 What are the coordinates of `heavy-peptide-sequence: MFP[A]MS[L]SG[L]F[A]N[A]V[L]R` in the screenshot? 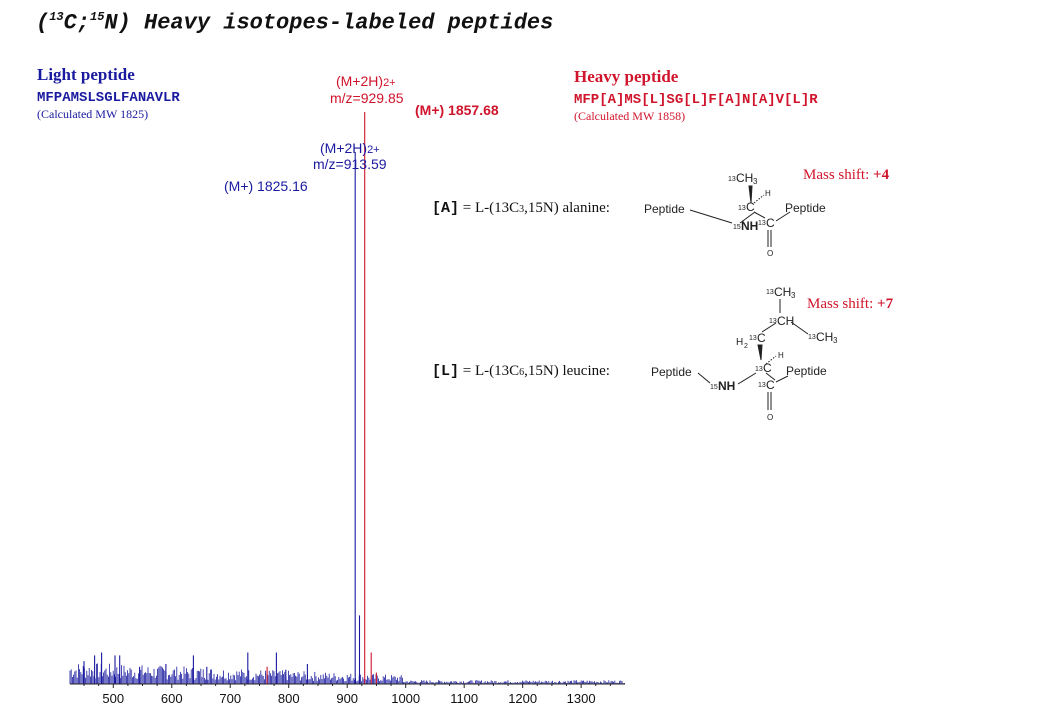 It's located at (696, 100).